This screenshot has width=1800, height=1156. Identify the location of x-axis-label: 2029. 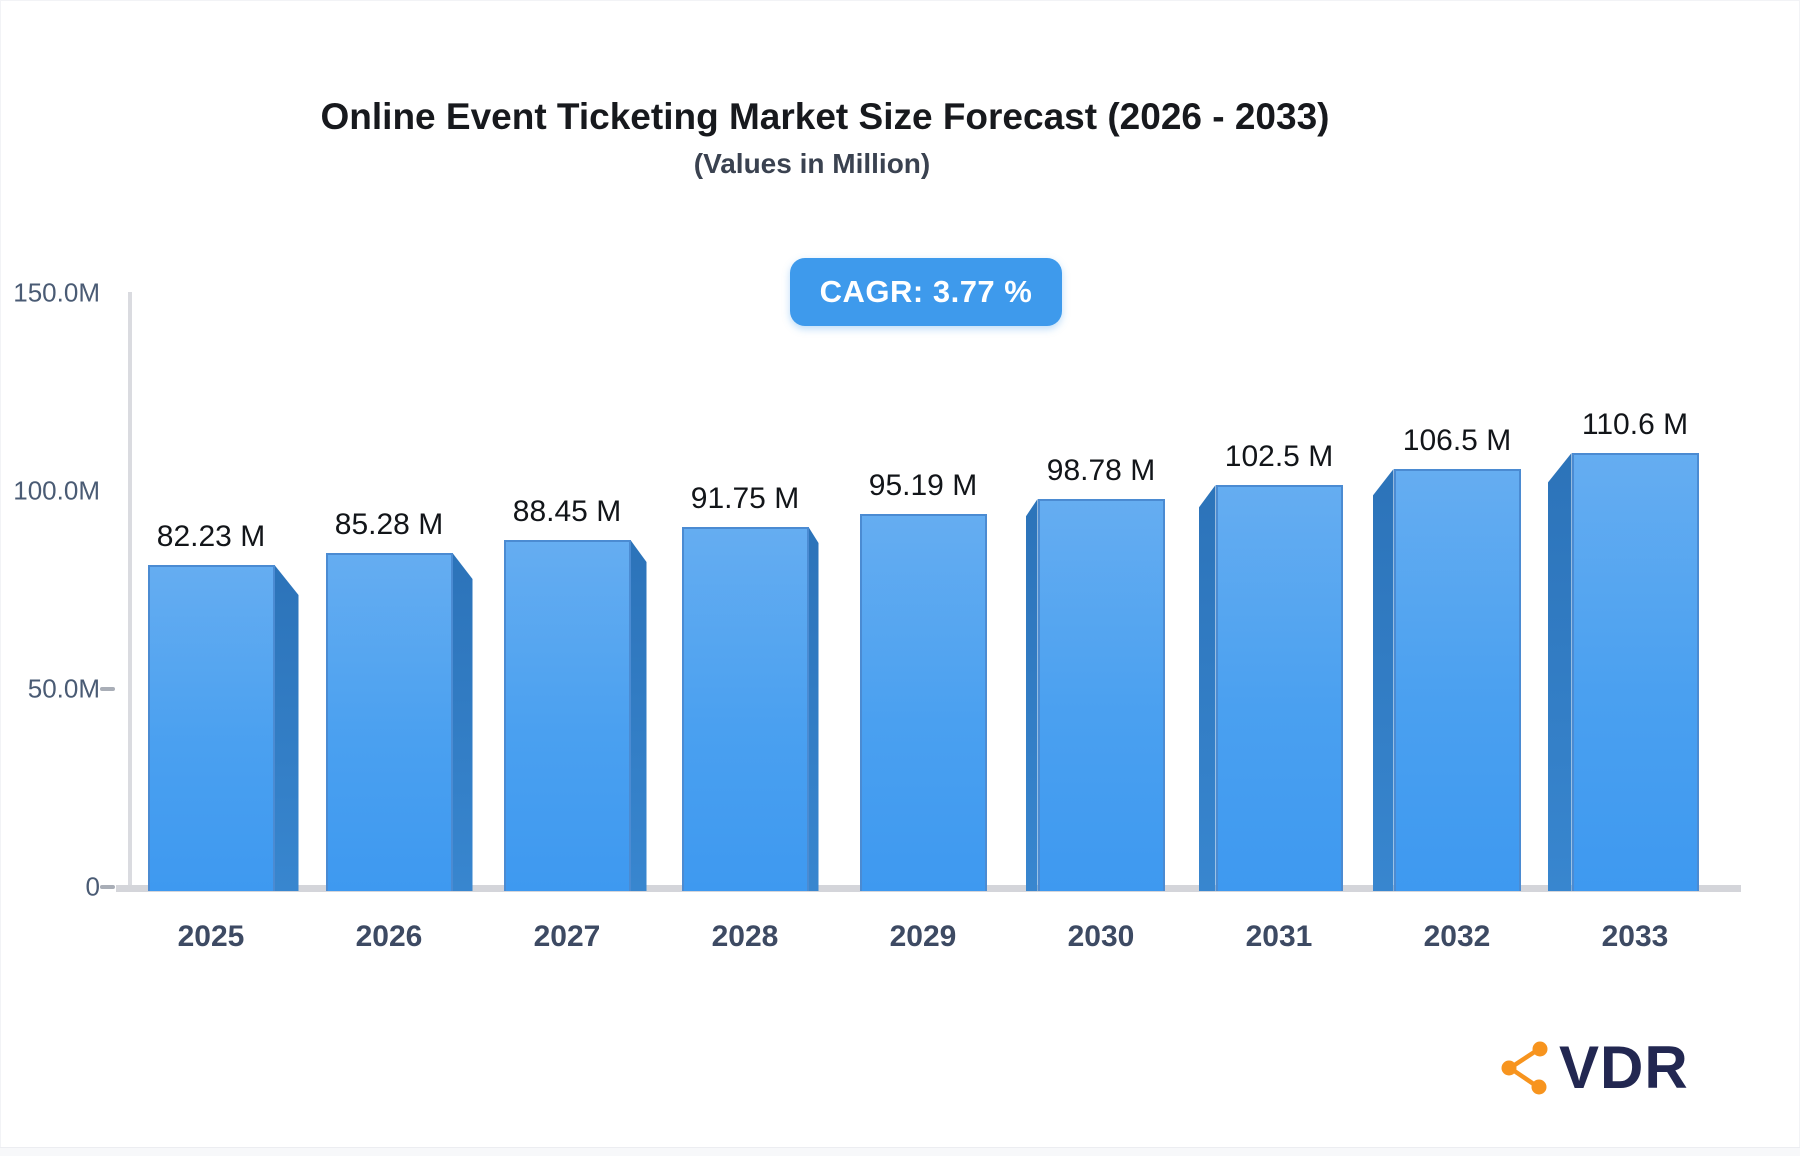
(923, 936).